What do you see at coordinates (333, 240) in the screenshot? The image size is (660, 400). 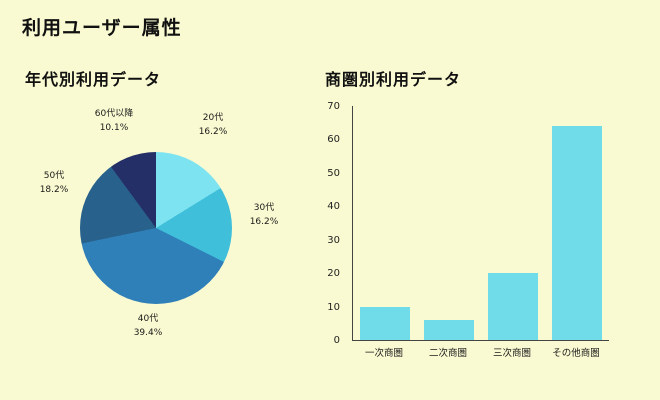 I see `y-axis-tick-label: 30` at bounding box center [333, 240].